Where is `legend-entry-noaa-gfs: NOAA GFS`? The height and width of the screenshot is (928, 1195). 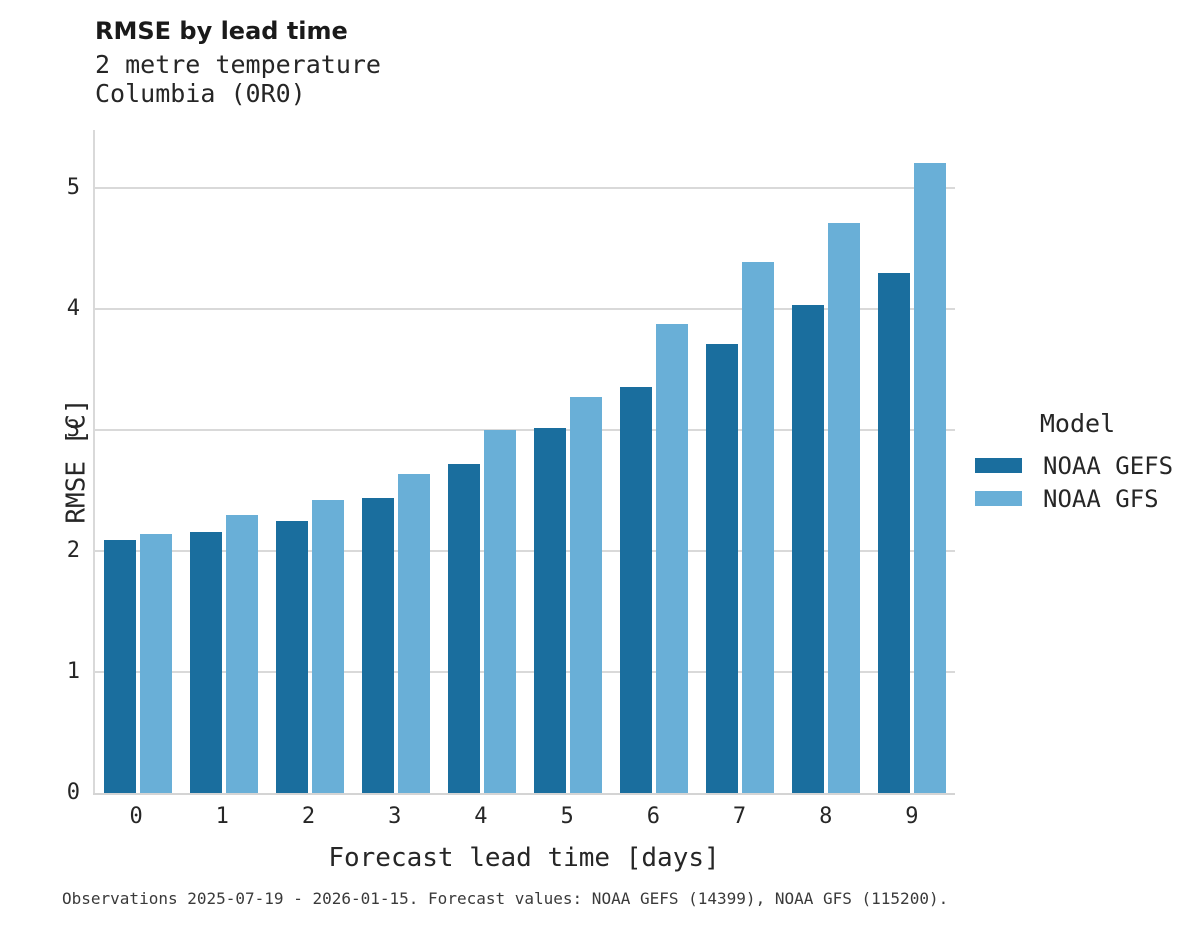 legend-entry-noaa-gfs: NOAA GFS is located at coordinates (1077, 498).